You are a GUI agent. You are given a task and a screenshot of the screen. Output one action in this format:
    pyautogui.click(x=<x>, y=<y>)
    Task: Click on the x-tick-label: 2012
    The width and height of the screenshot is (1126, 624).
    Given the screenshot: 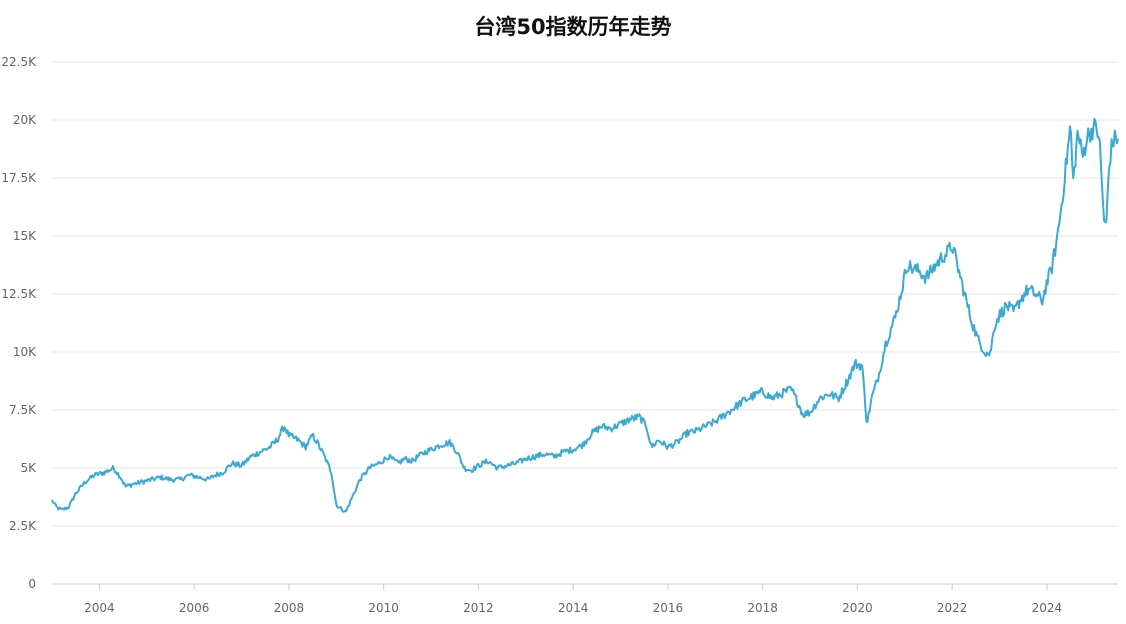 What is the action you would take?
    pyautogui.click(x=478, y=608)
    